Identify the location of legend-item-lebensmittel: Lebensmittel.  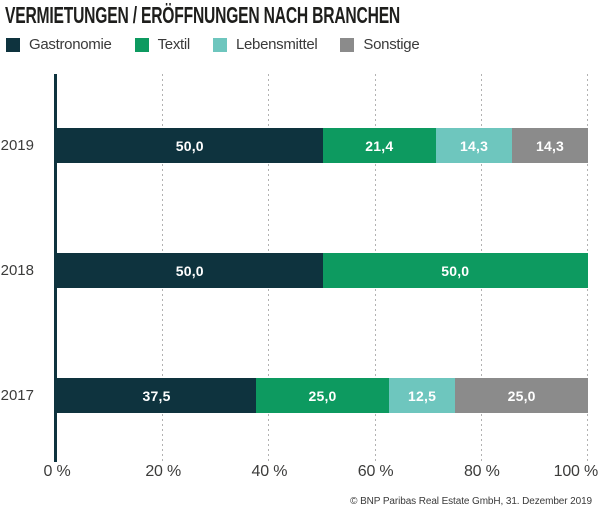
(265, 44).